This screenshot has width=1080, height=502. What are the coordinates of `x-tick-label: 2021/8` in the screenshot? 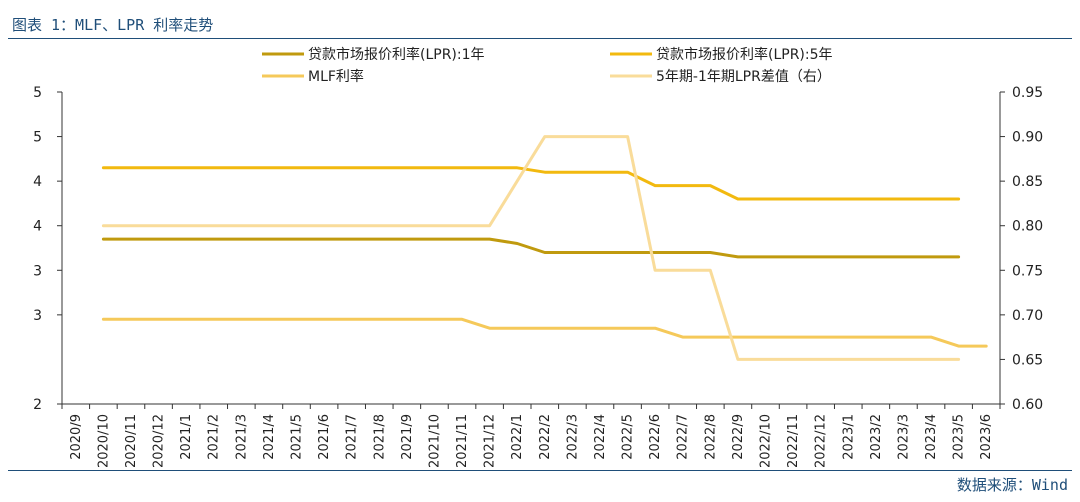 It's located at (379, 437).